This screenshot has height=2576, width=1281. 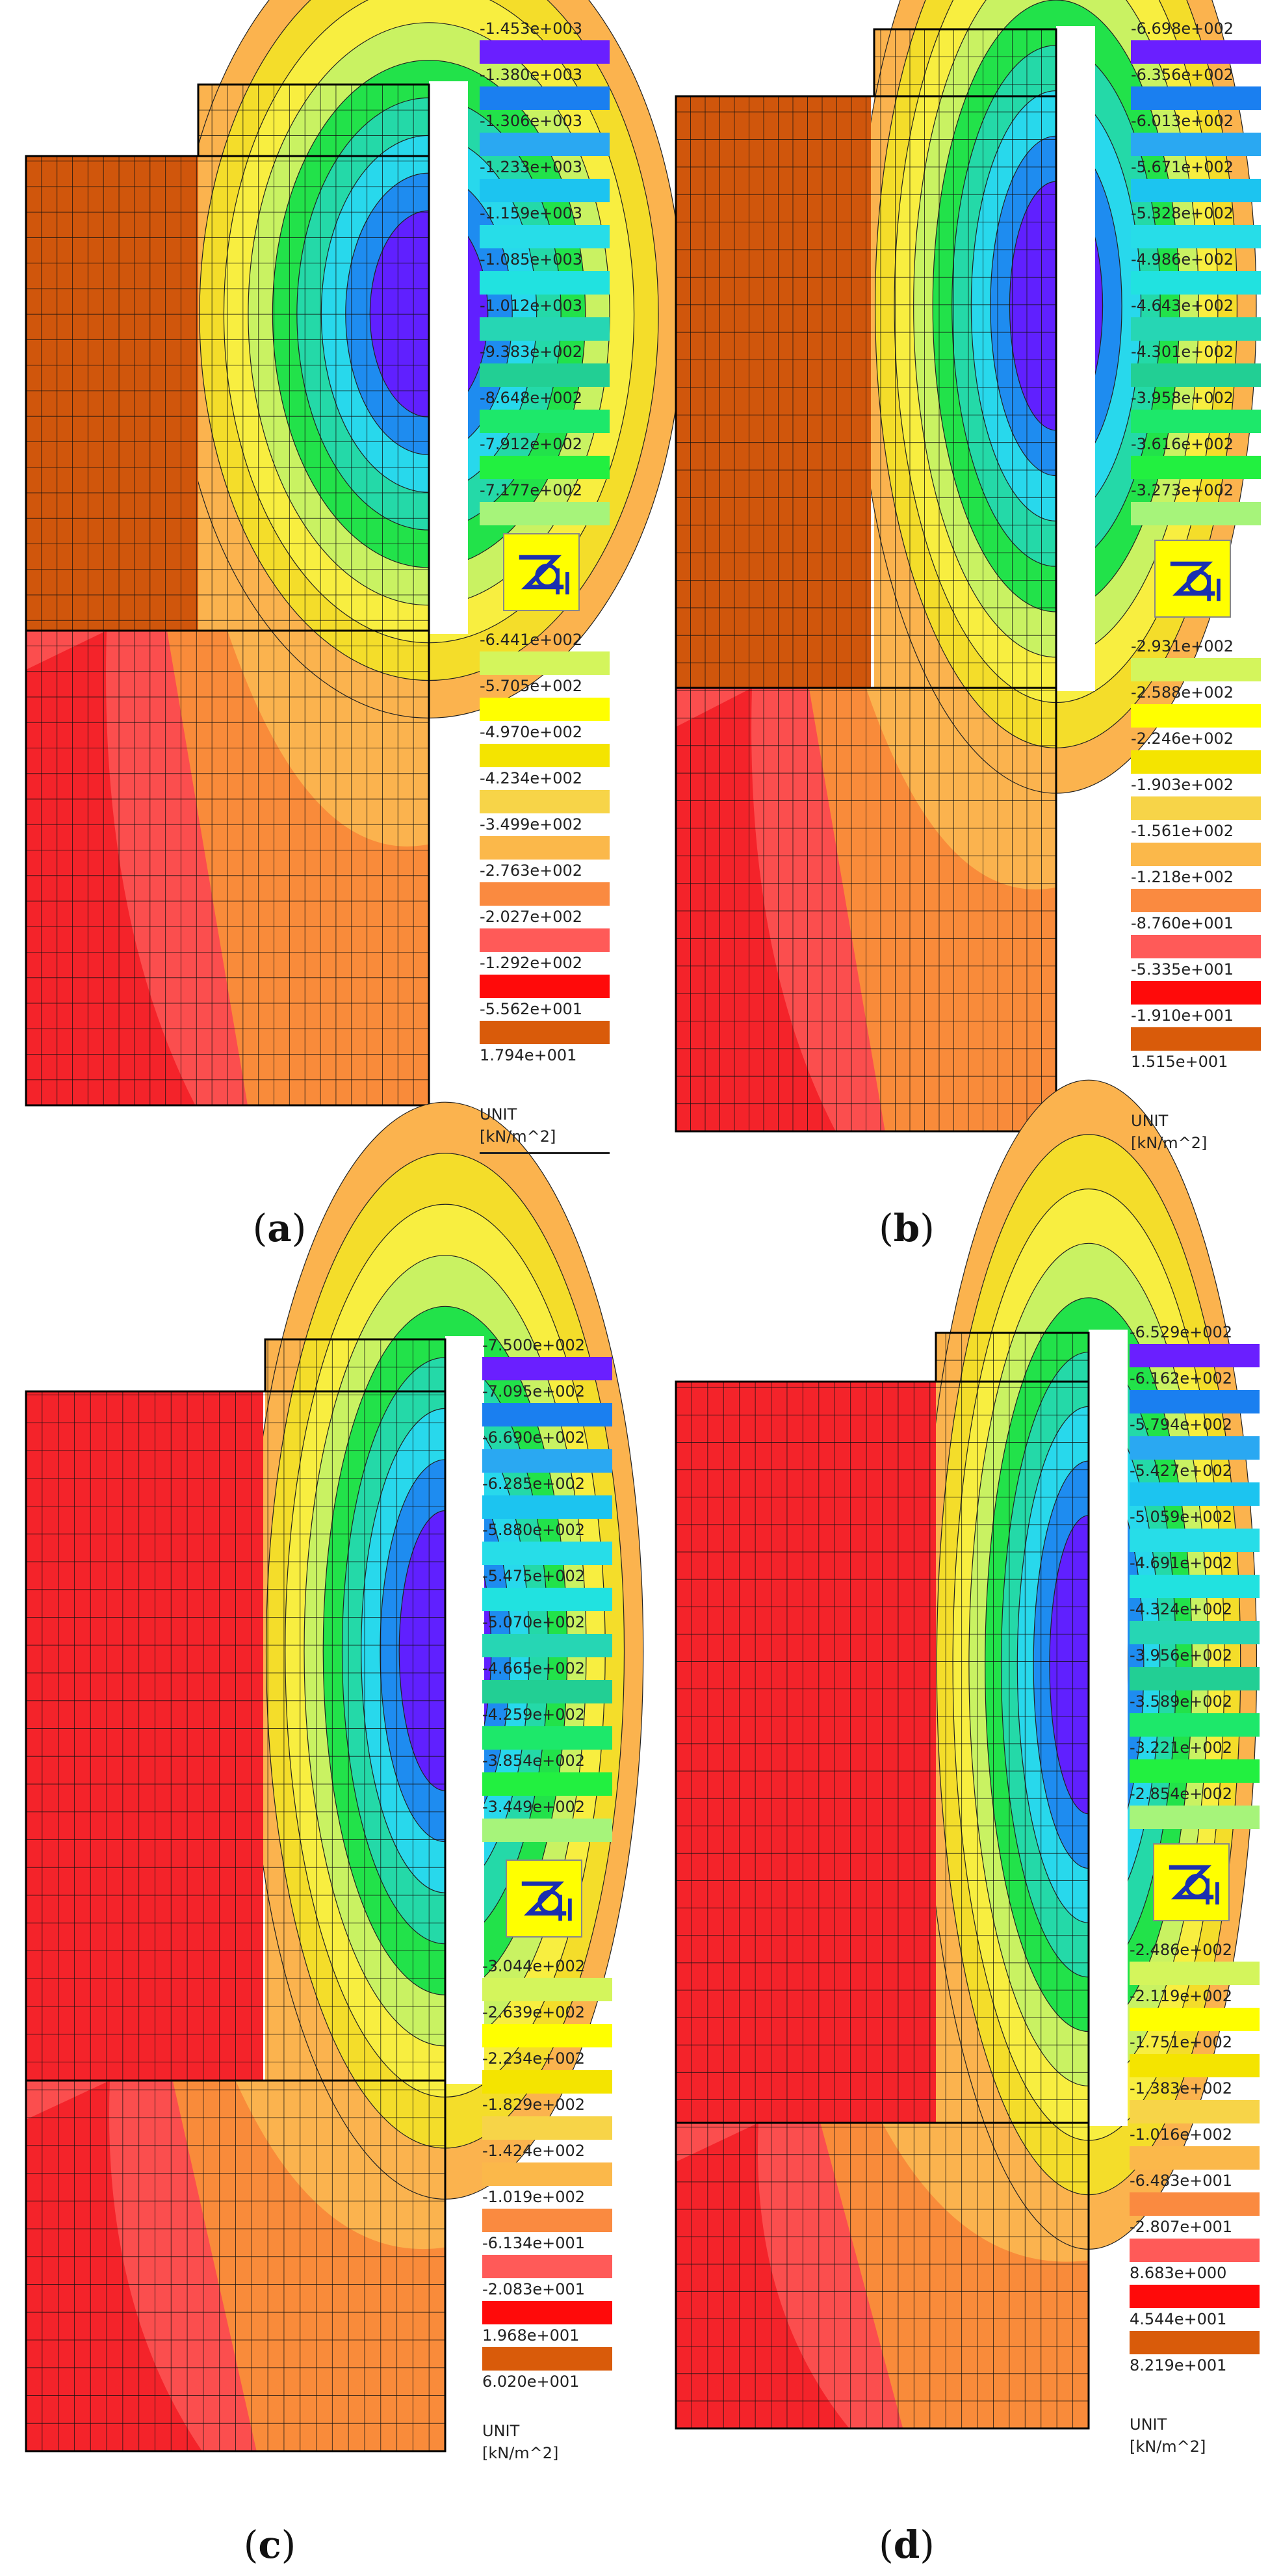 What do you see at coordinates (531, 824) in the screenshot?
I see `legend-value: -3.499e+002` at bounding box center [531, 824].